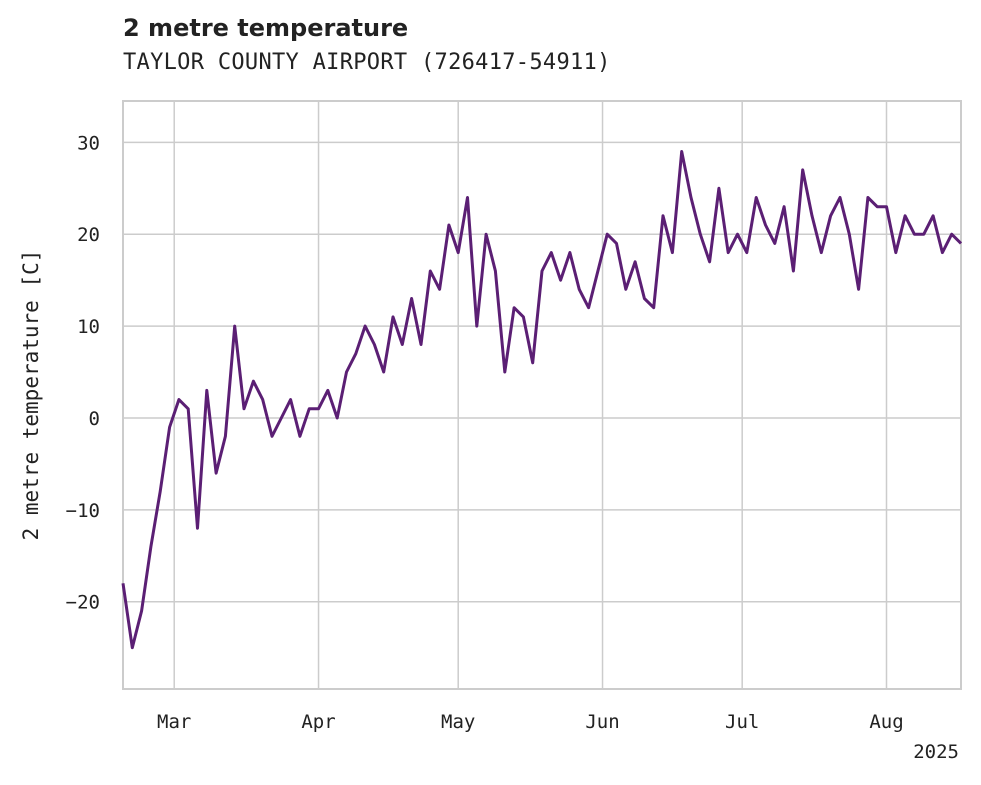 The width and height of the screenshot is (981, 785). I want to click on y-tick-label: 20, so click(88, 235).